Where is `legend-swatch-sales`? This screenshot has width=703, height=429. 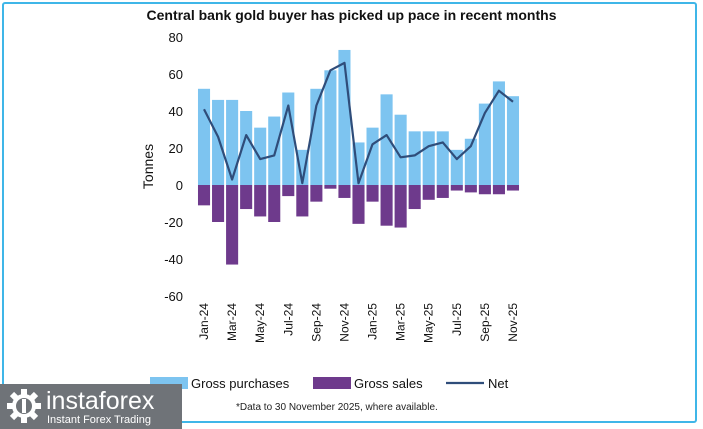
legend-swatch-sales is located at coordinates (332, 383).